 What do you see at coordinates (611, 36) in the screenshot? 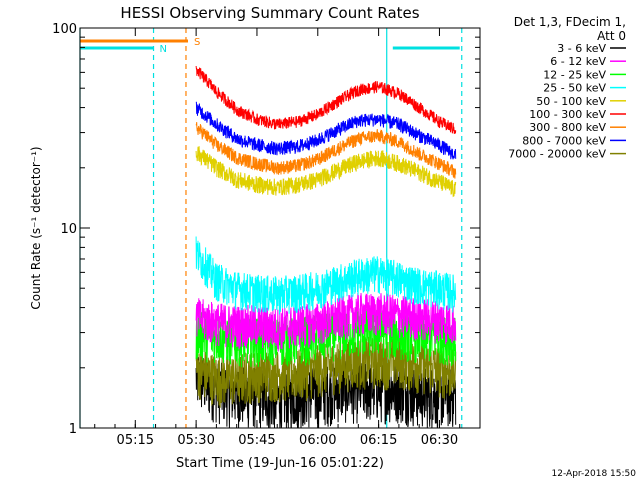
I see `legend-header-line-2: Att 0` at bounding box center [611, 36].